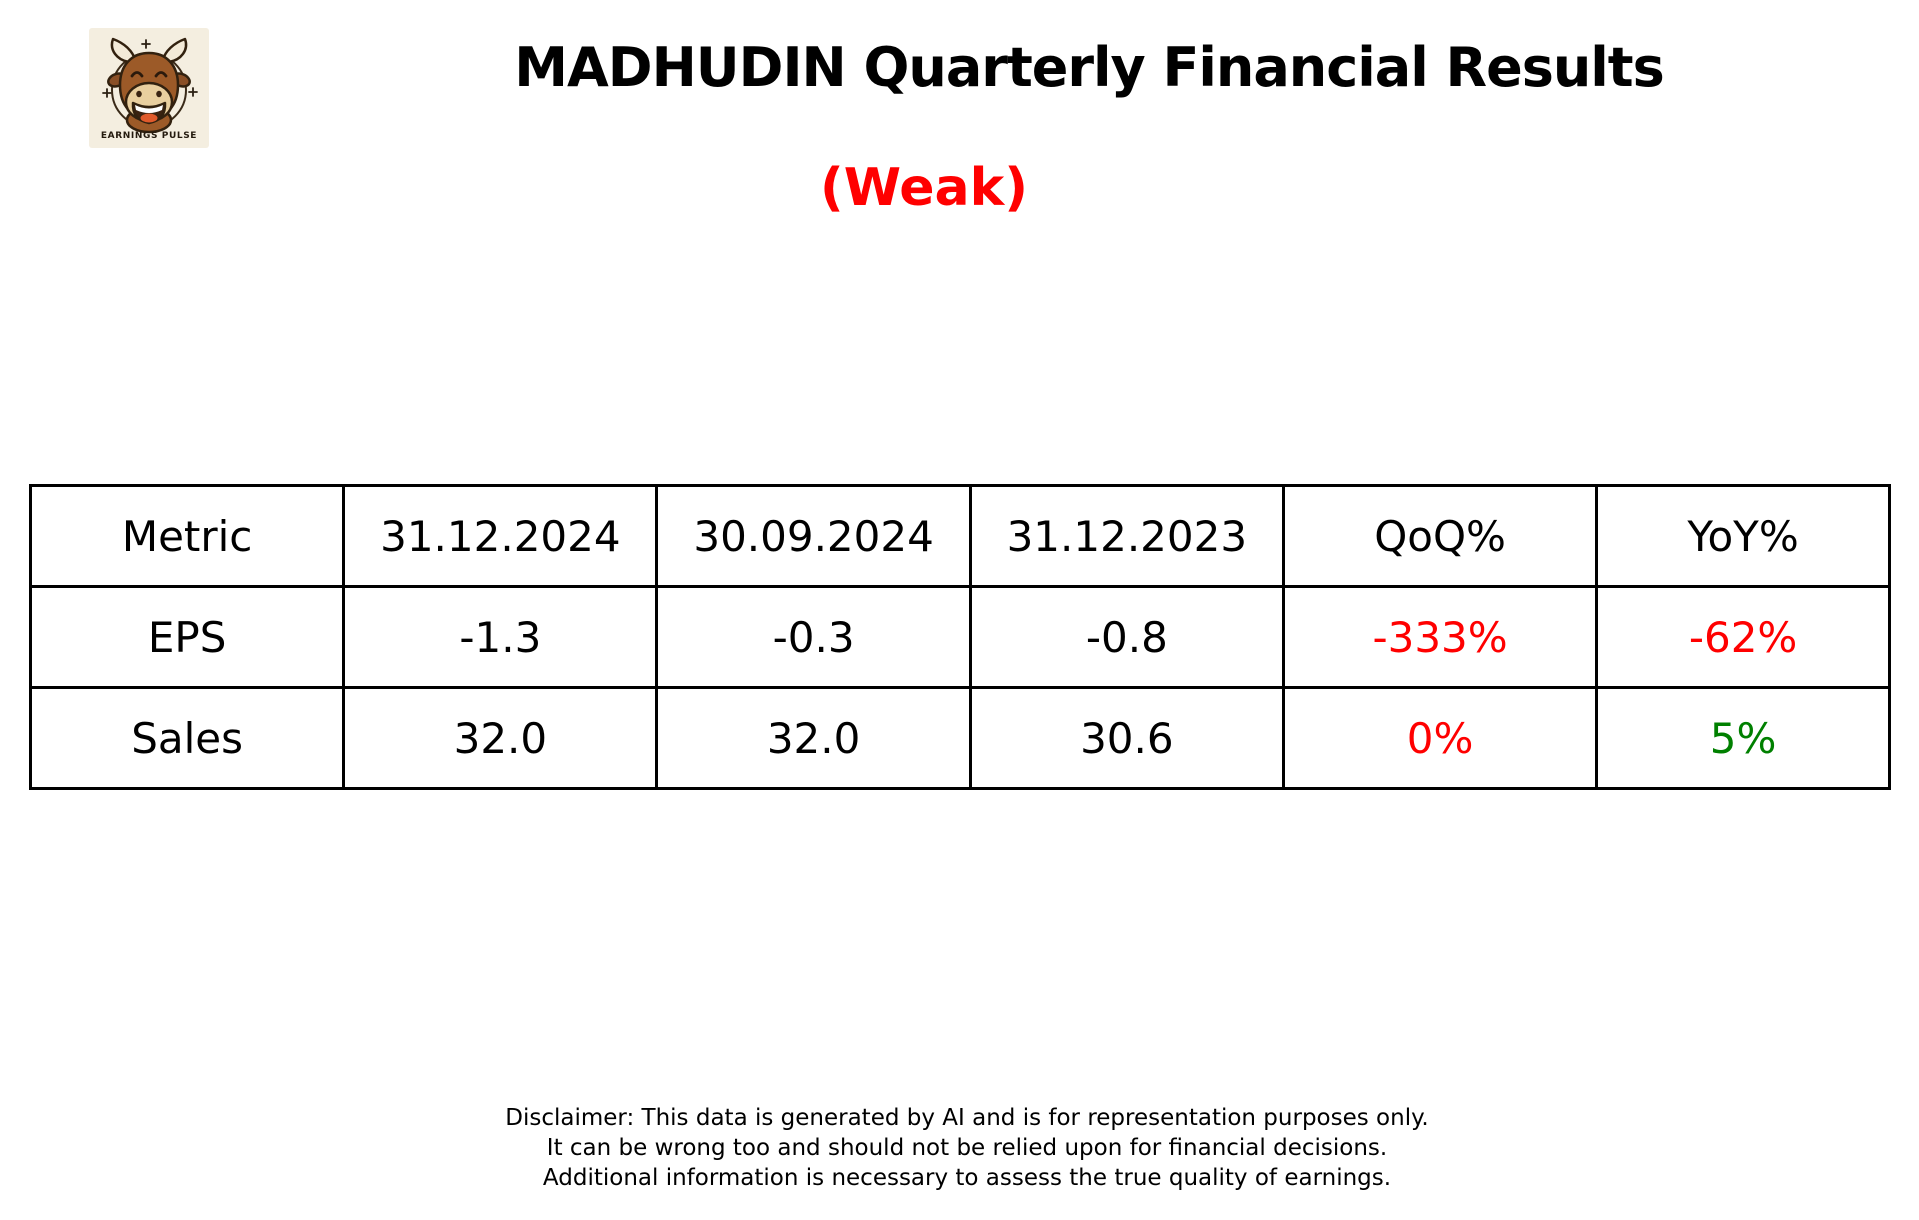 This screenshot has width=1919, height=1220. Describe the element at coordinates (1126, 738) in the screenshot. I see `value-cell: 30.6` at that location.